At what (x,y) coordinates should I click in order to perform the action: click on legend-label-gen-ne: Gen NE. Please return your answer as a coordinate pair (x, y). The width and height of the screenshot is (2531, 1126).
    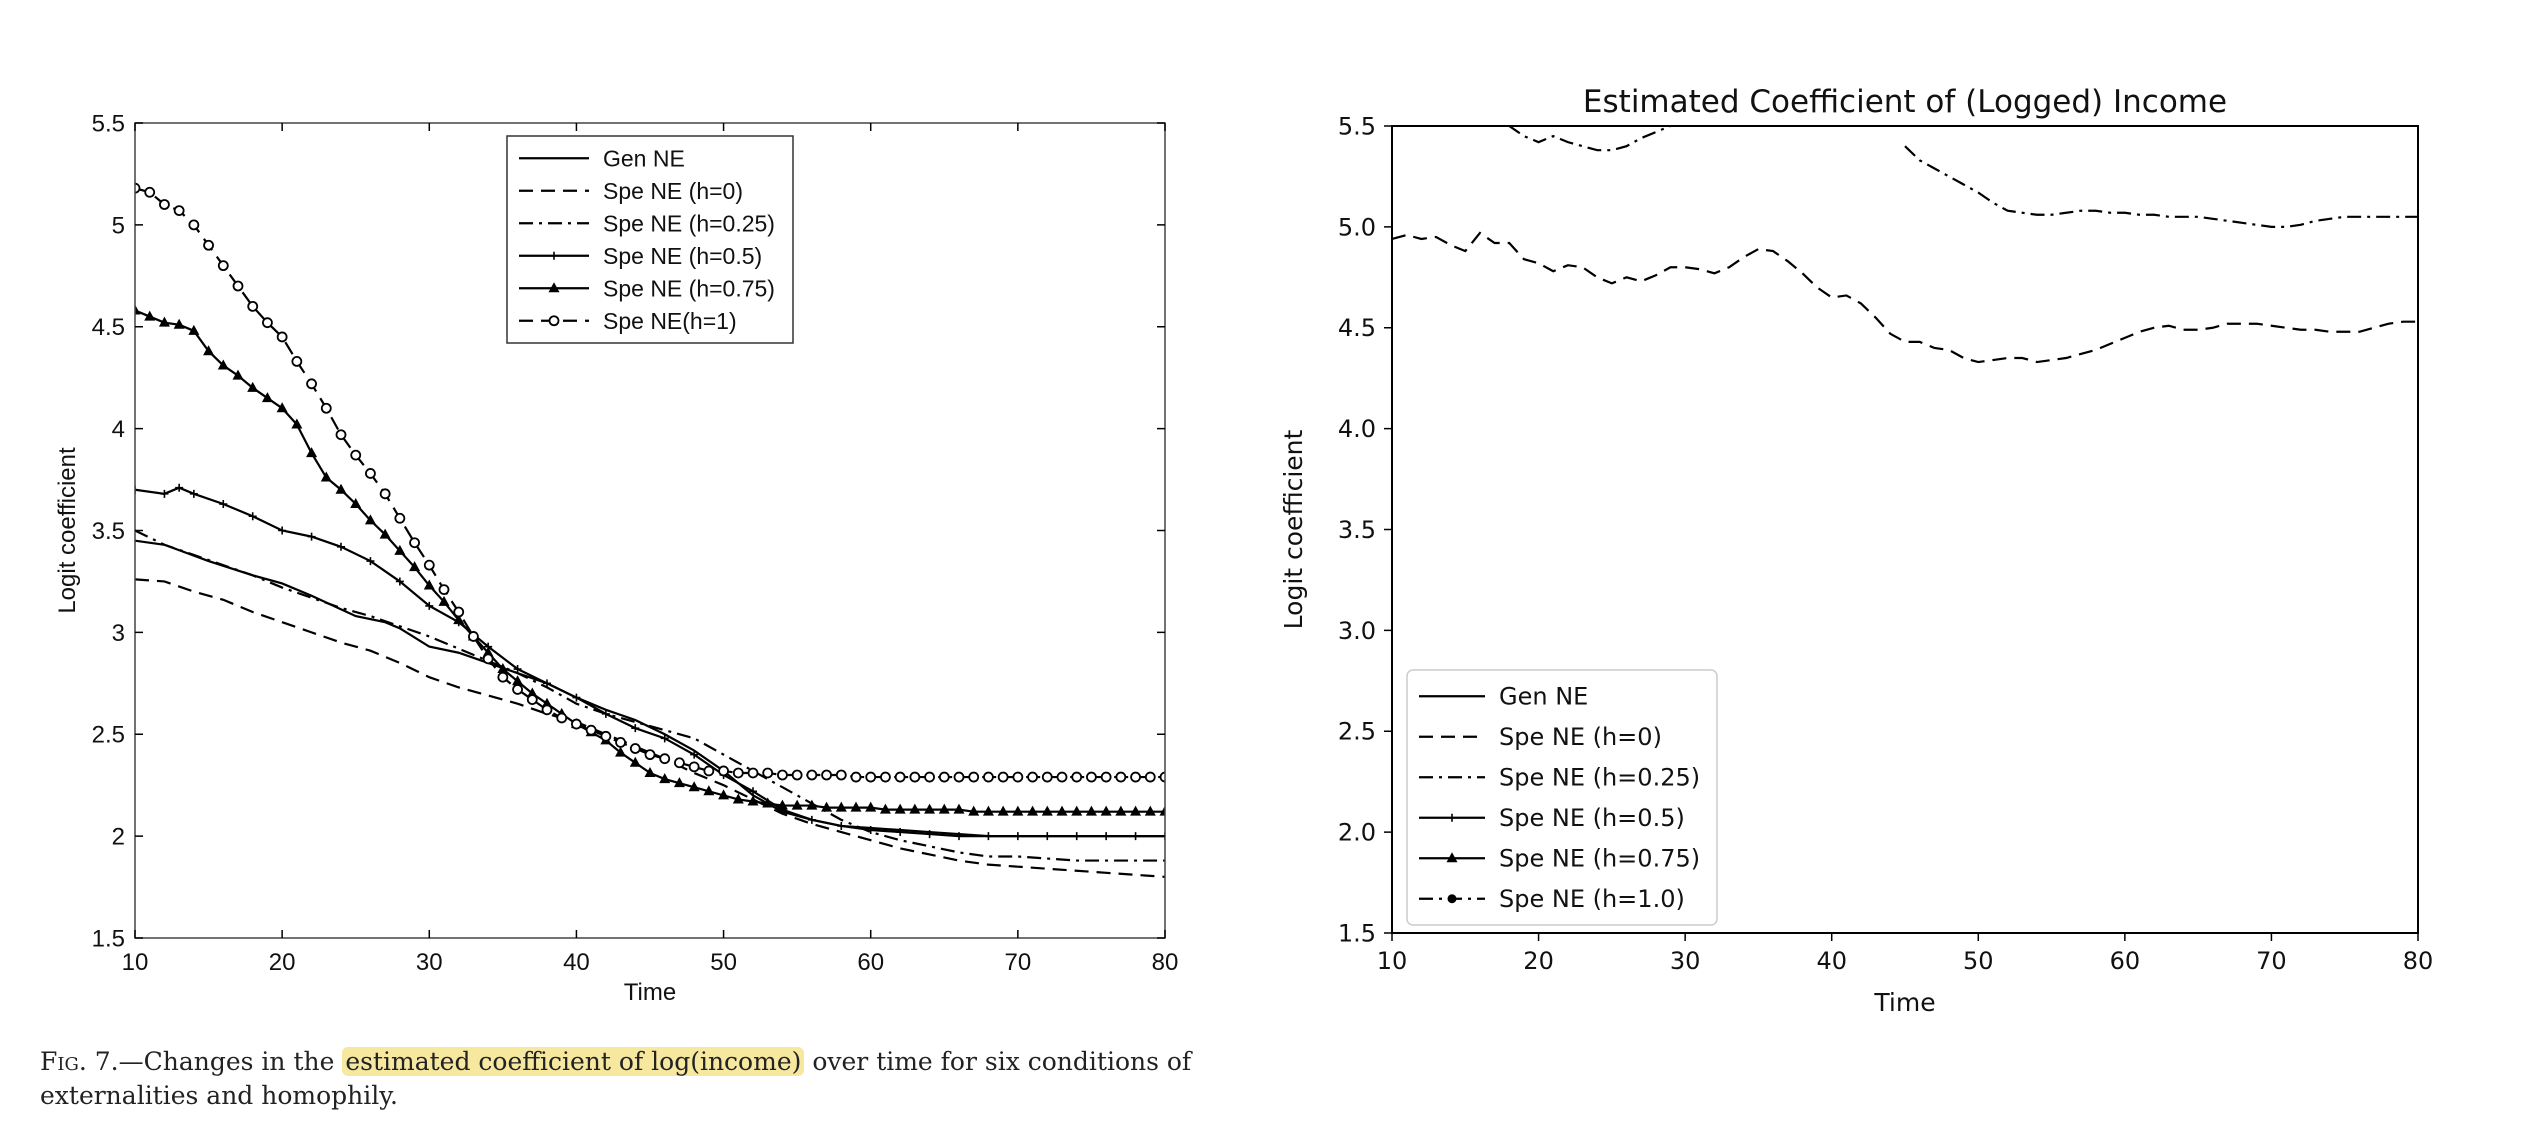
    Looking at the image, I should click on (644, 158).